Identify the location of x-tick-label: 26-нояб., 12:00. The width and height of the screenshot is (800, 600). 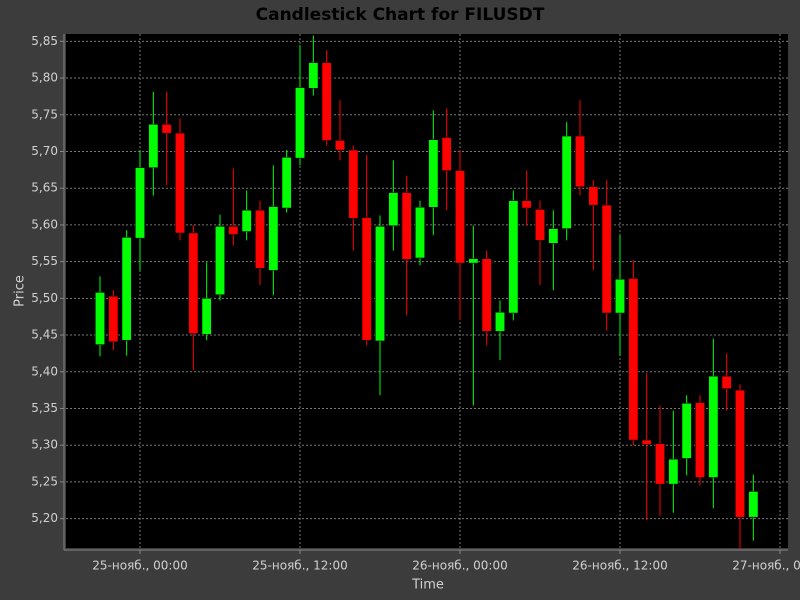
(619, 566).